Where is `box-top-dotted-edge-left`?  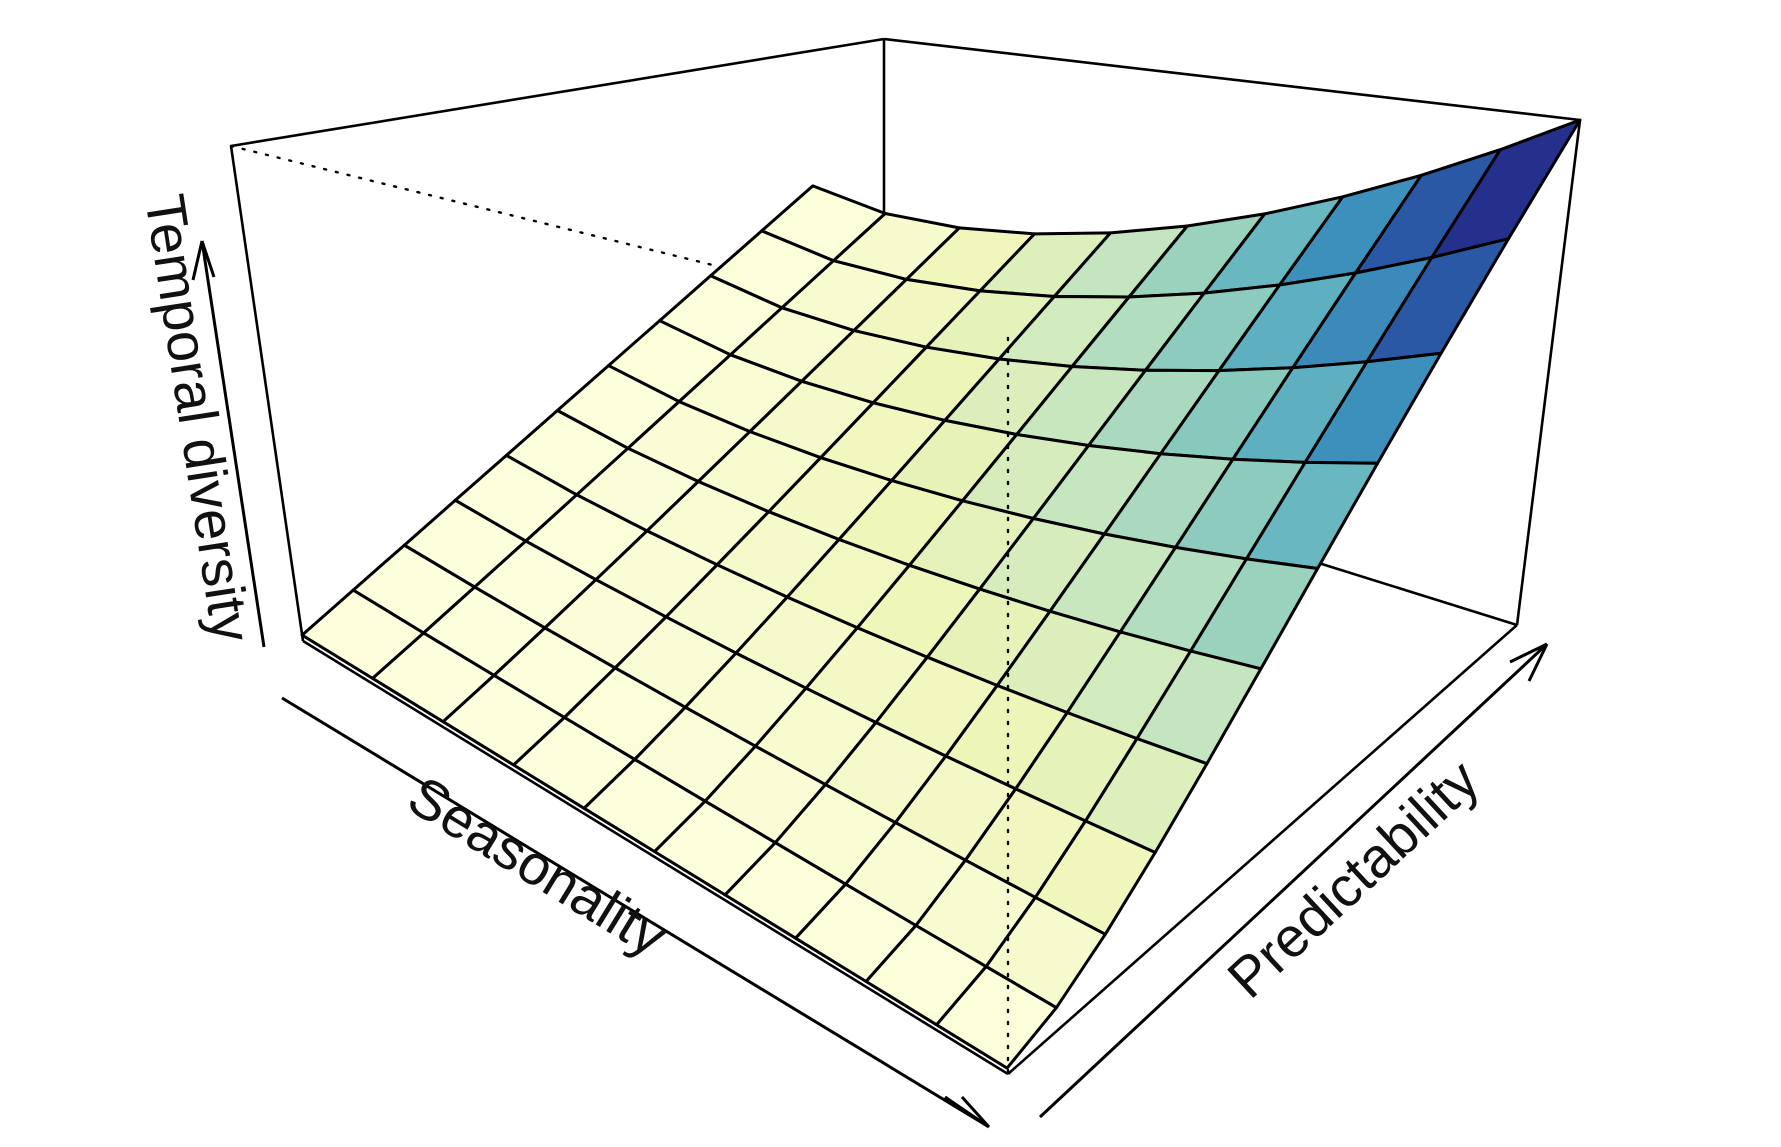 box-top-dotted-edge-left is located at coordinates (619, 242).